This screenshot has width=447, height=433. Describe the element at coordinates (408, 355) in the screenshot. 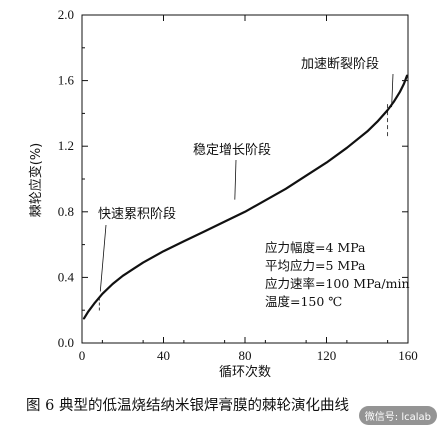

I see `x-tick-label: 160` at that location.